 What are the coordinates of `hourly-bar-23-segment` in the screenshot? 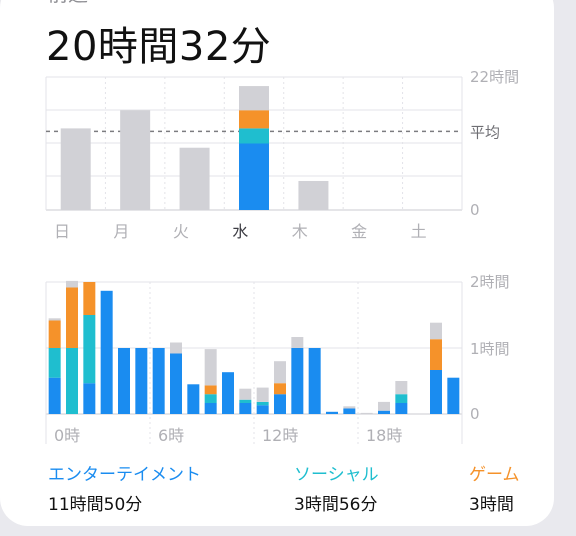 It's located at (453, 395).